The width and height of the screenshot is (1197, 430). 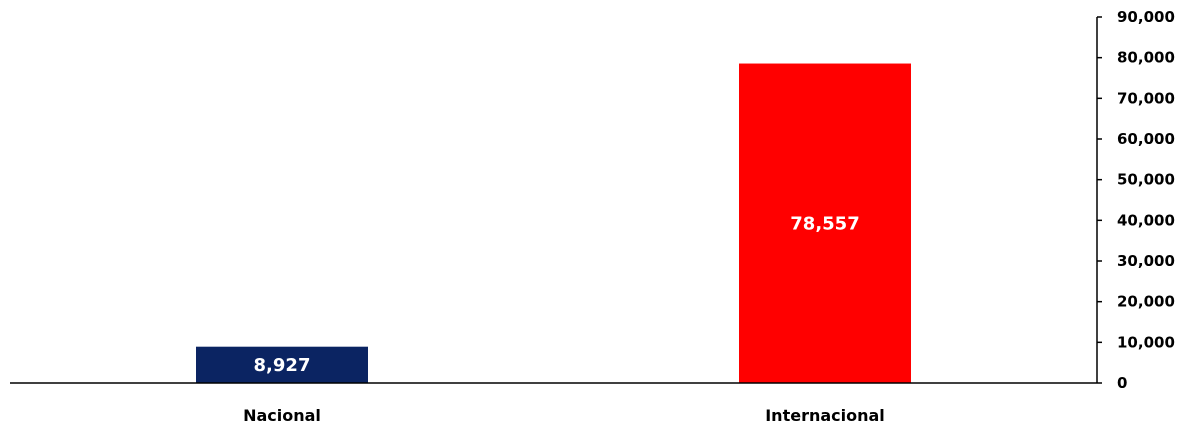 What do you see at coordinates (1146, 180) in the screenshot?
I see `y-tick-label: 50,000` at bounding box center [1146, 180].